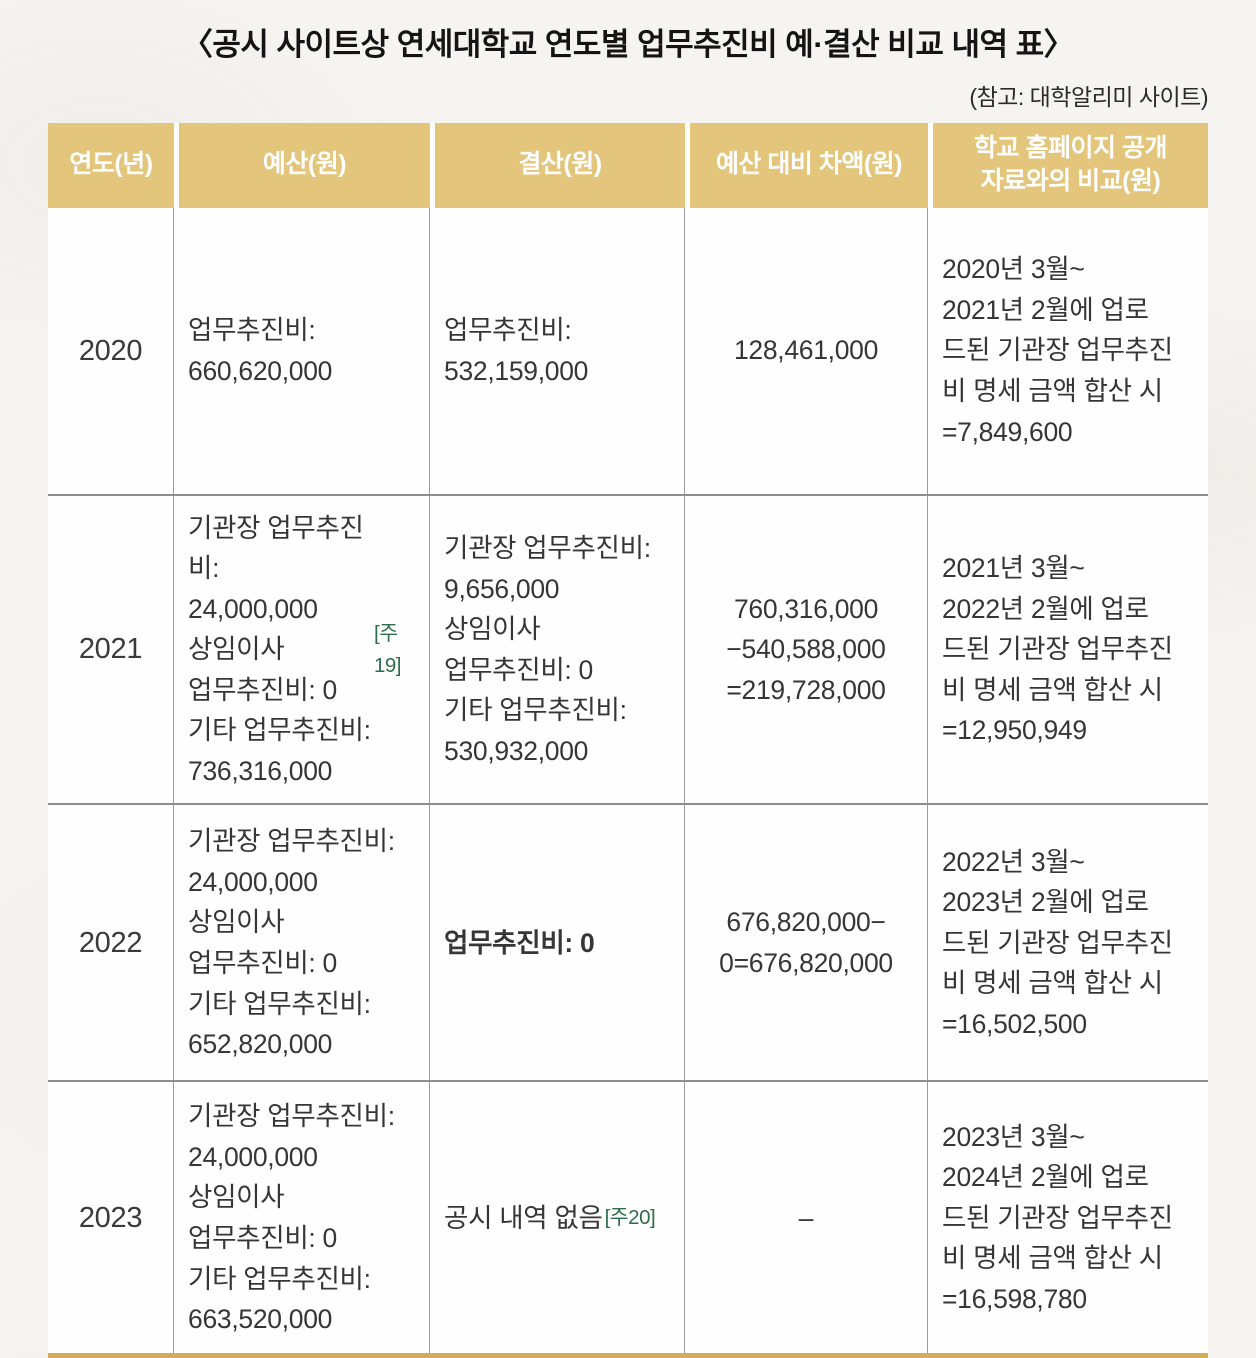 The image size is (1256, 1358). Describe the element at coordinates (523, 1217) in the screenshot. I see `settlement-text: 공시 내역 없음` at that location.